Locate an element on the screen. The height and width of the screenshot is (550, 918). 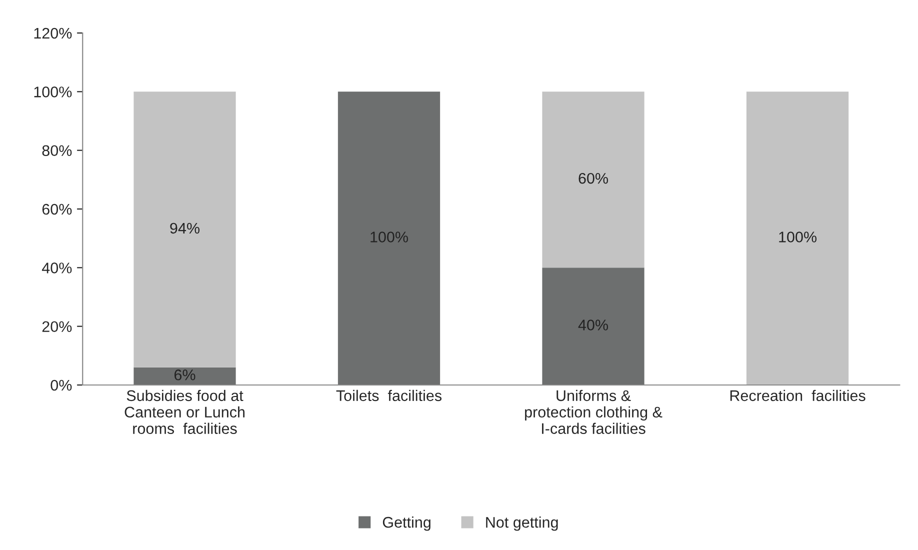
y-tick-label: 60% is located at coordinates (57, 209).